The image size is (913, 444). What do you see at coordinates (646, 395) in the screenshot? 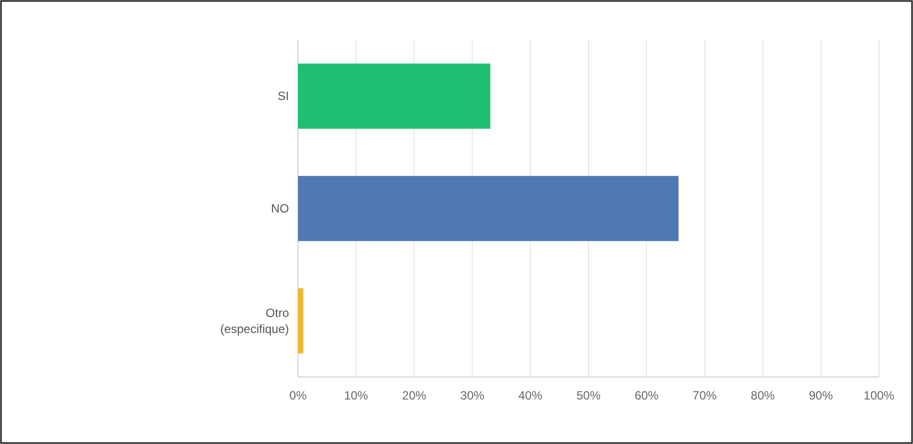
I see `x-tick-label: 60%` at bounding box center [646, 395].